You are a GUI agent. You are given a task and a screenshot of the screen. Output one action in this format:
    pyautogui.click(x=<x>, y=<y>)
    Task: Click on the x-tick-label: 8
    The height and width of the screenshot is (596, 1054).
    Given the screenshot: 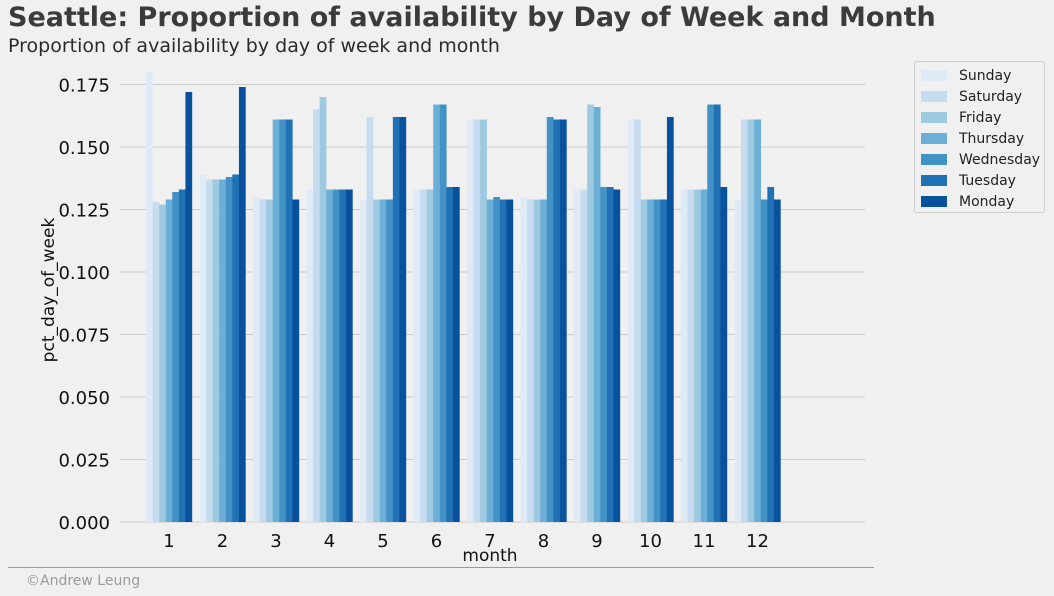 What is the action you would take?
    pyautogui.click(x=543, y=541)
    